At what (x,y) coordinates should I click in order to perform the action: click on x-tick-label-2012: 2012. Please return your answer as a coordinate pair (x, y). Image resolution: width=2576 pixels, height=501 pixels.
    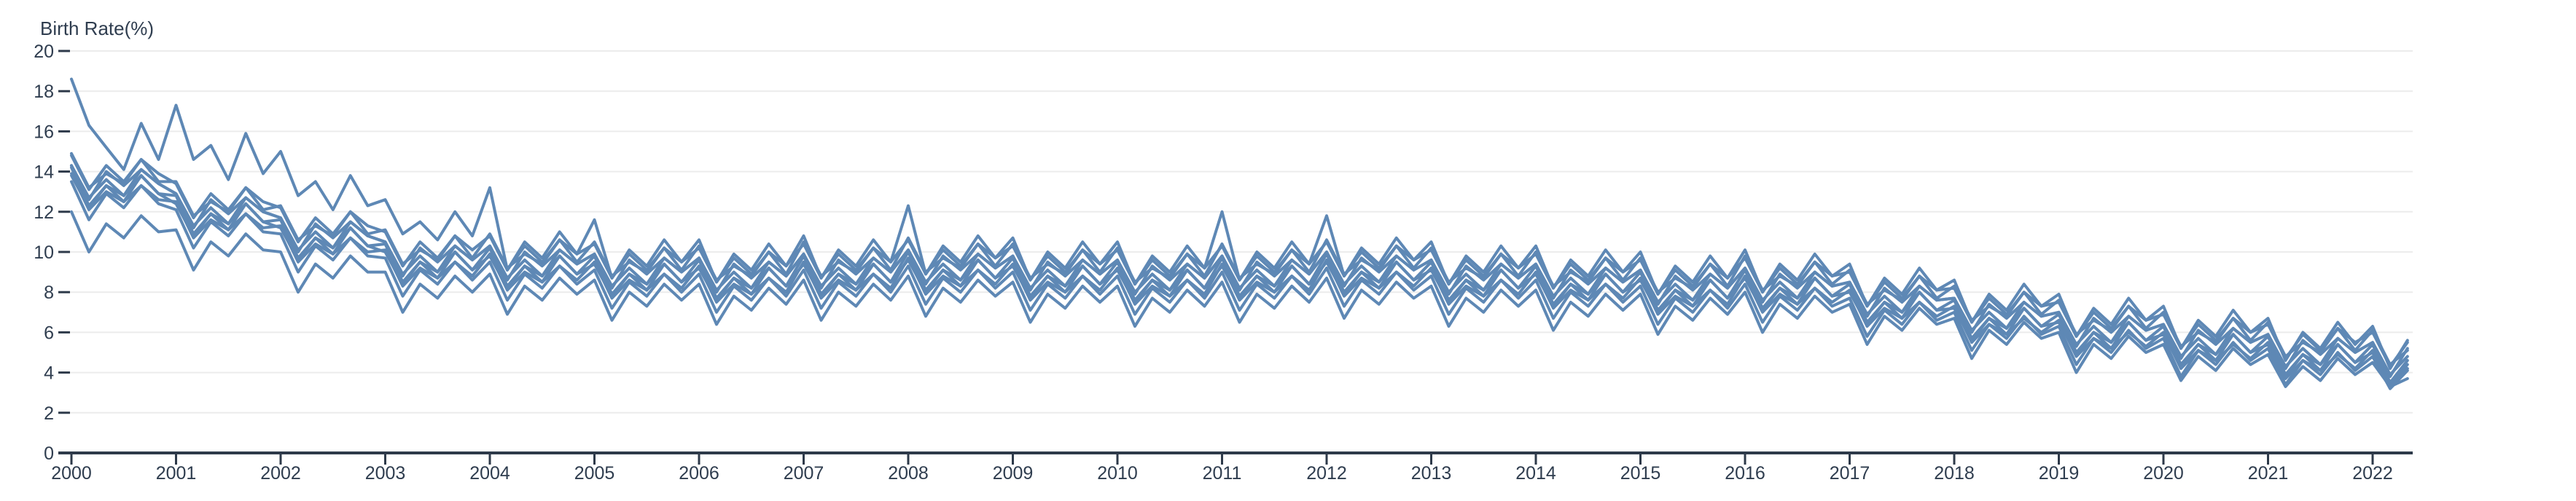
    Looking at the image, I should click on (1326, 473).